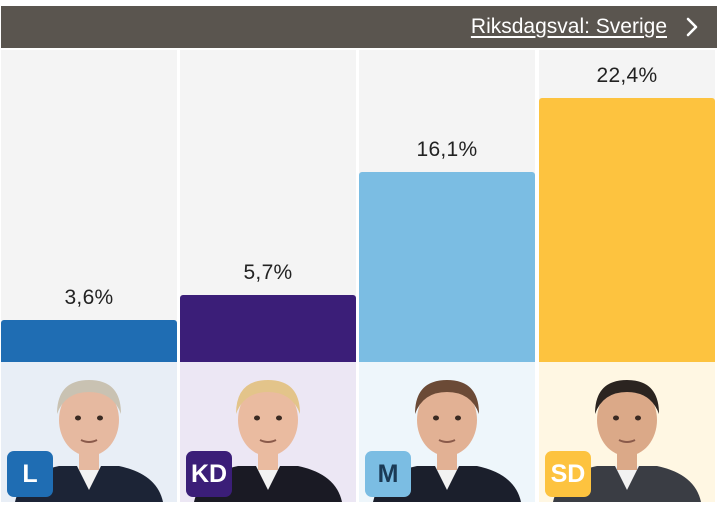 This screenshot has width=719, height=509. Describe the element at coordinates (568, 26) in the screenshot. I see `riksdagsval-link: Riksdagsval: Sverige` at that location.